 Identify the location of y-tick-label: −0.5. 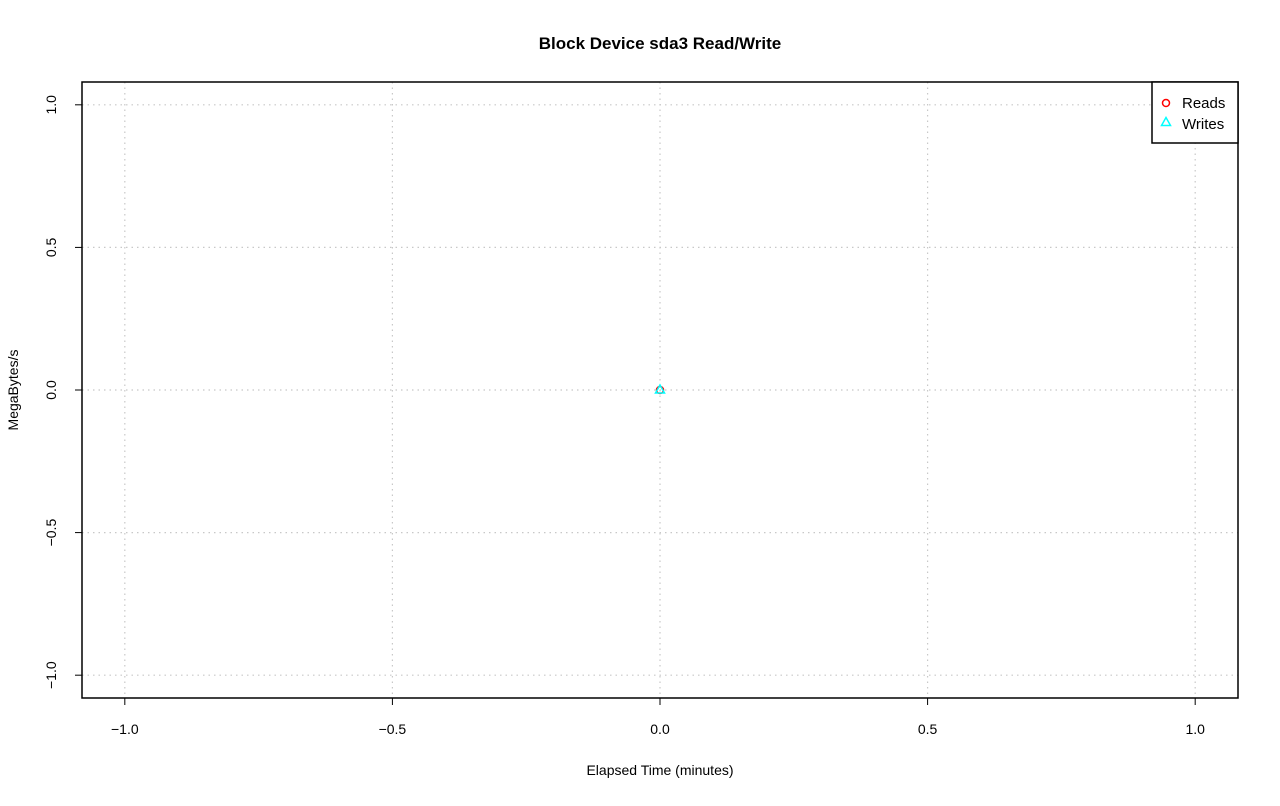
(51, 533).